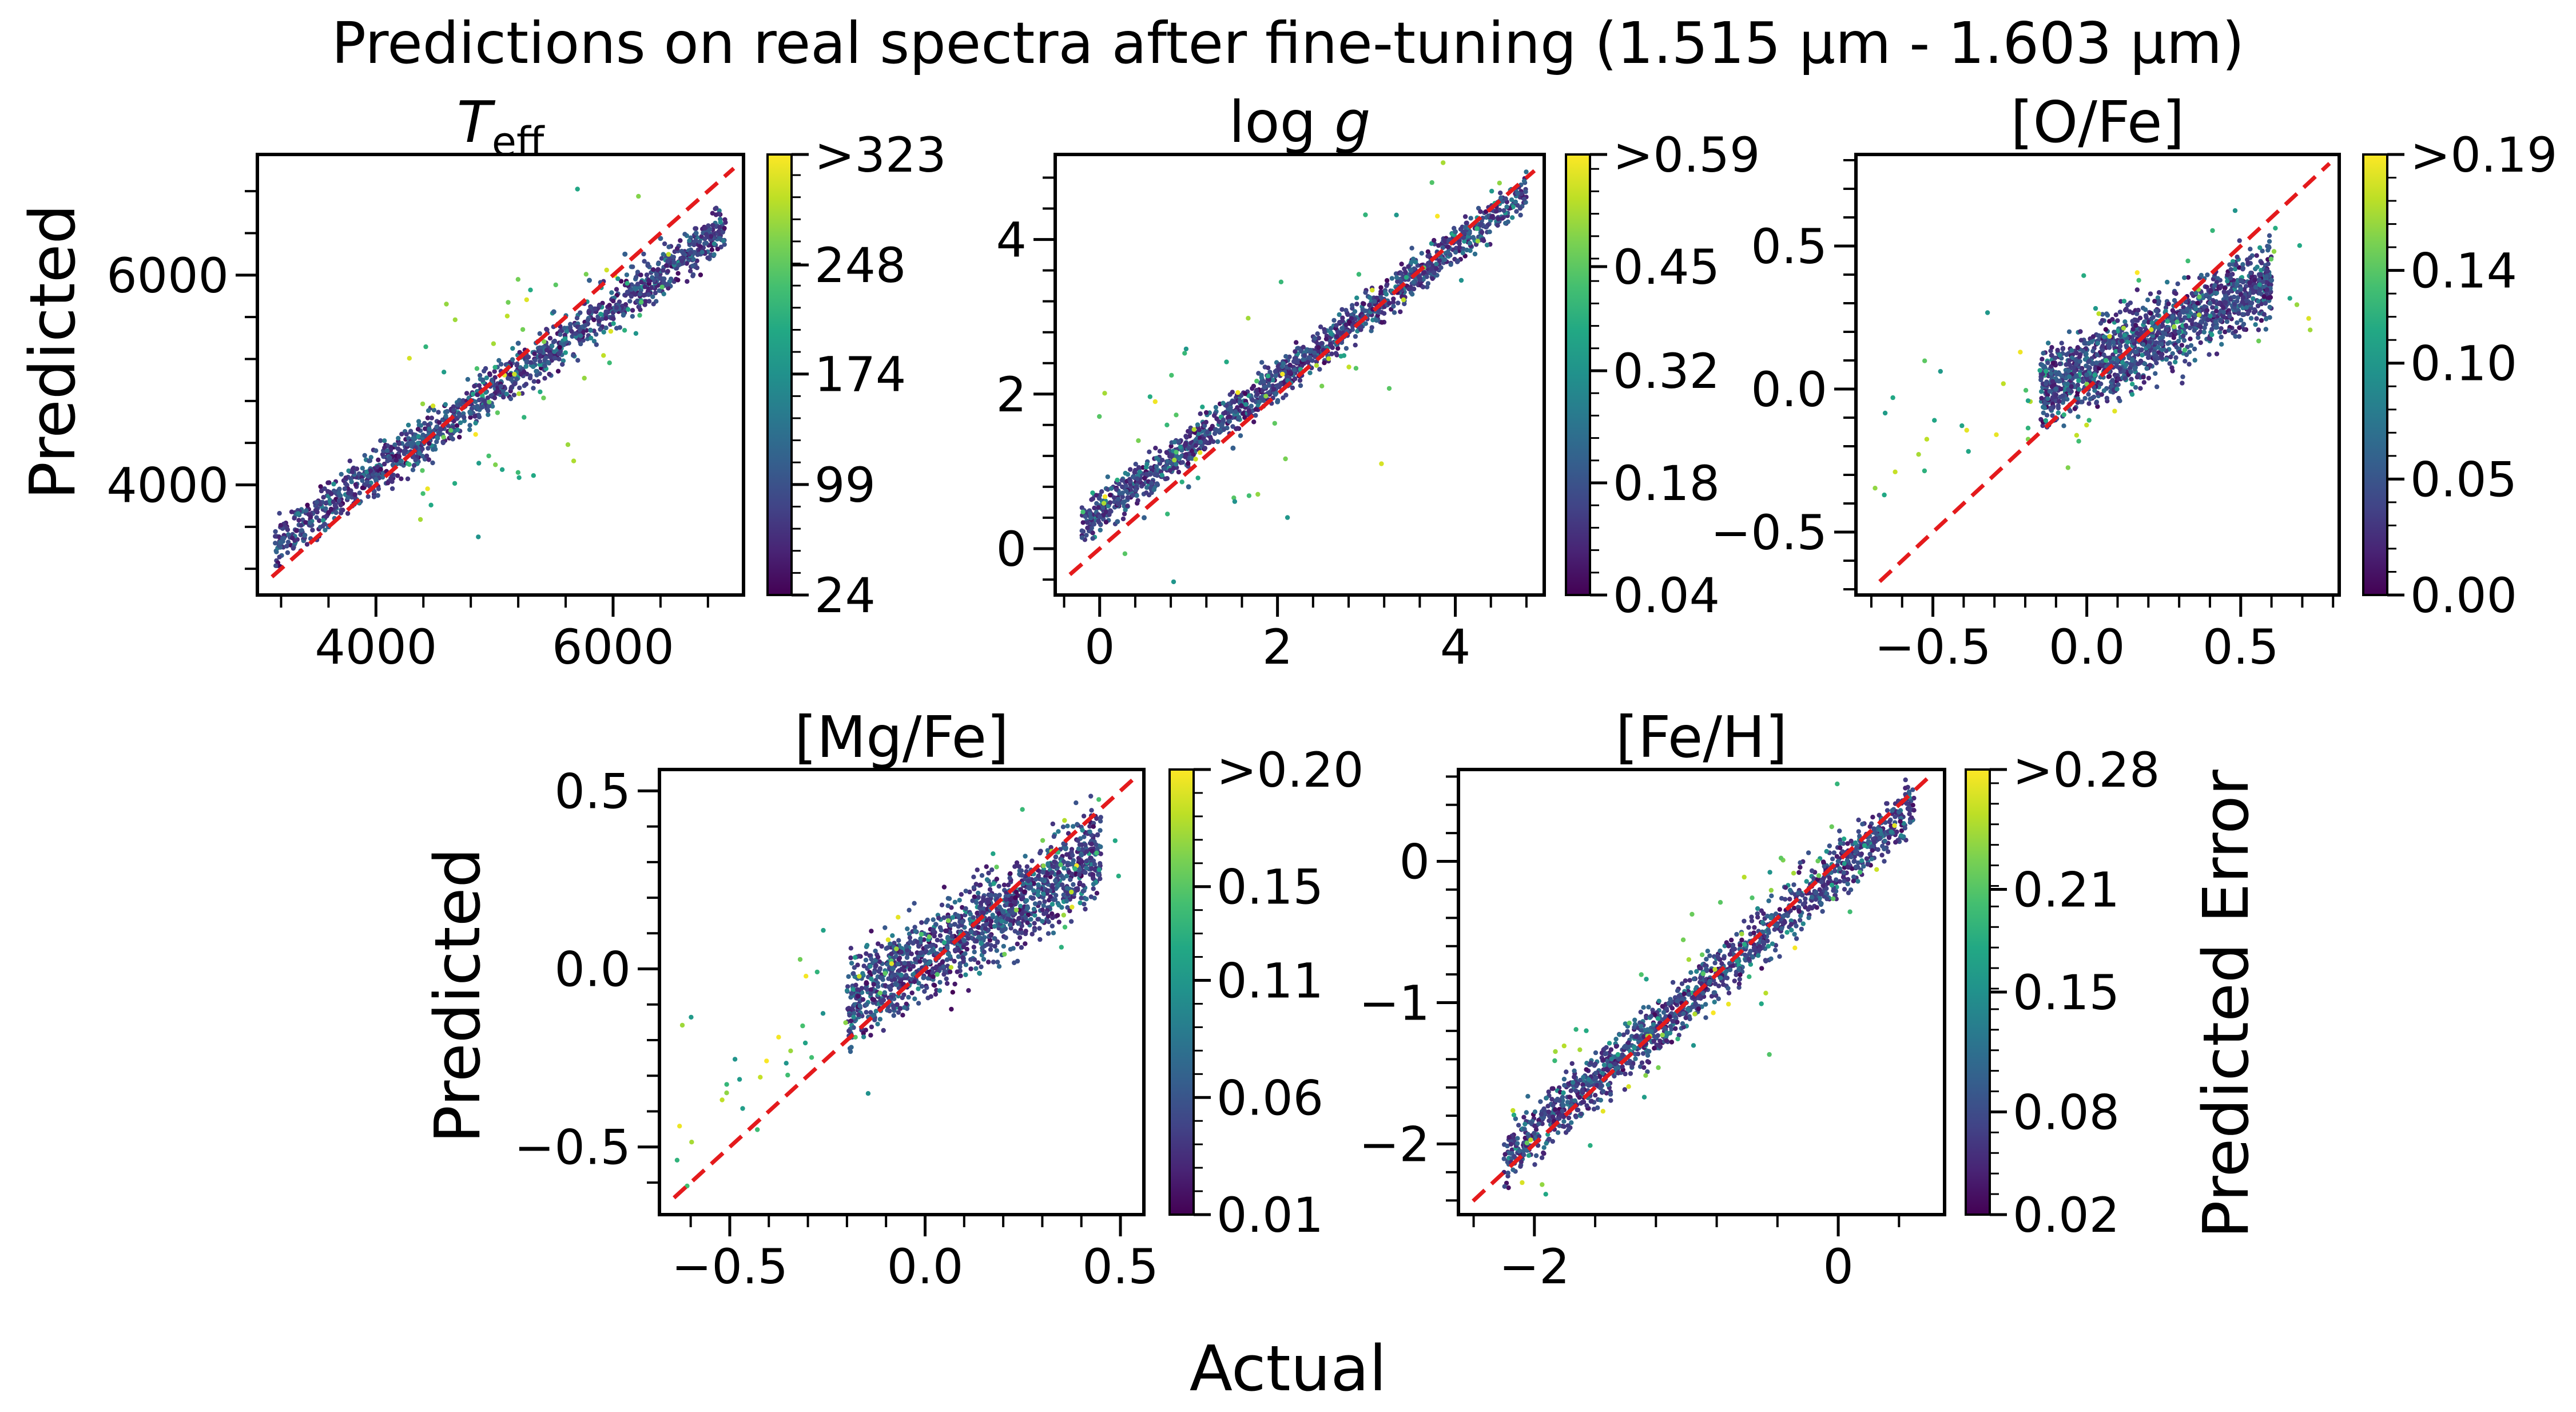  I want to click on panel-title-var: g, so click(1352, 123).